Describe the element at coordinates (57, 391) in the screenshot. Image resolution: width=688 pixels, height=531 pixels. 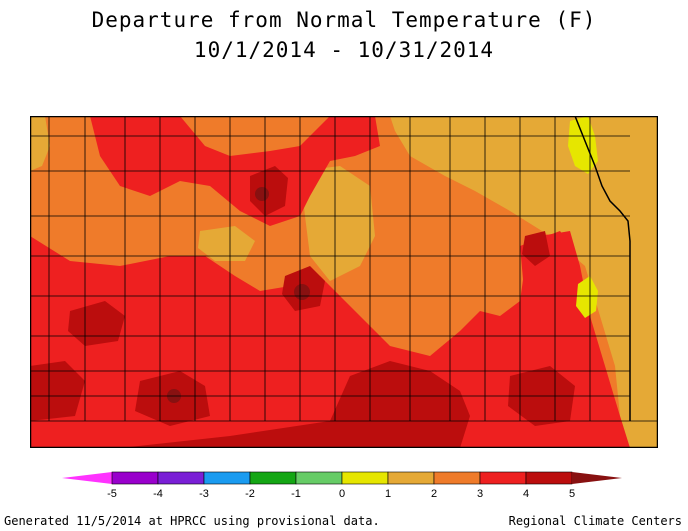
I see `region-4-5-southwest` at that location.